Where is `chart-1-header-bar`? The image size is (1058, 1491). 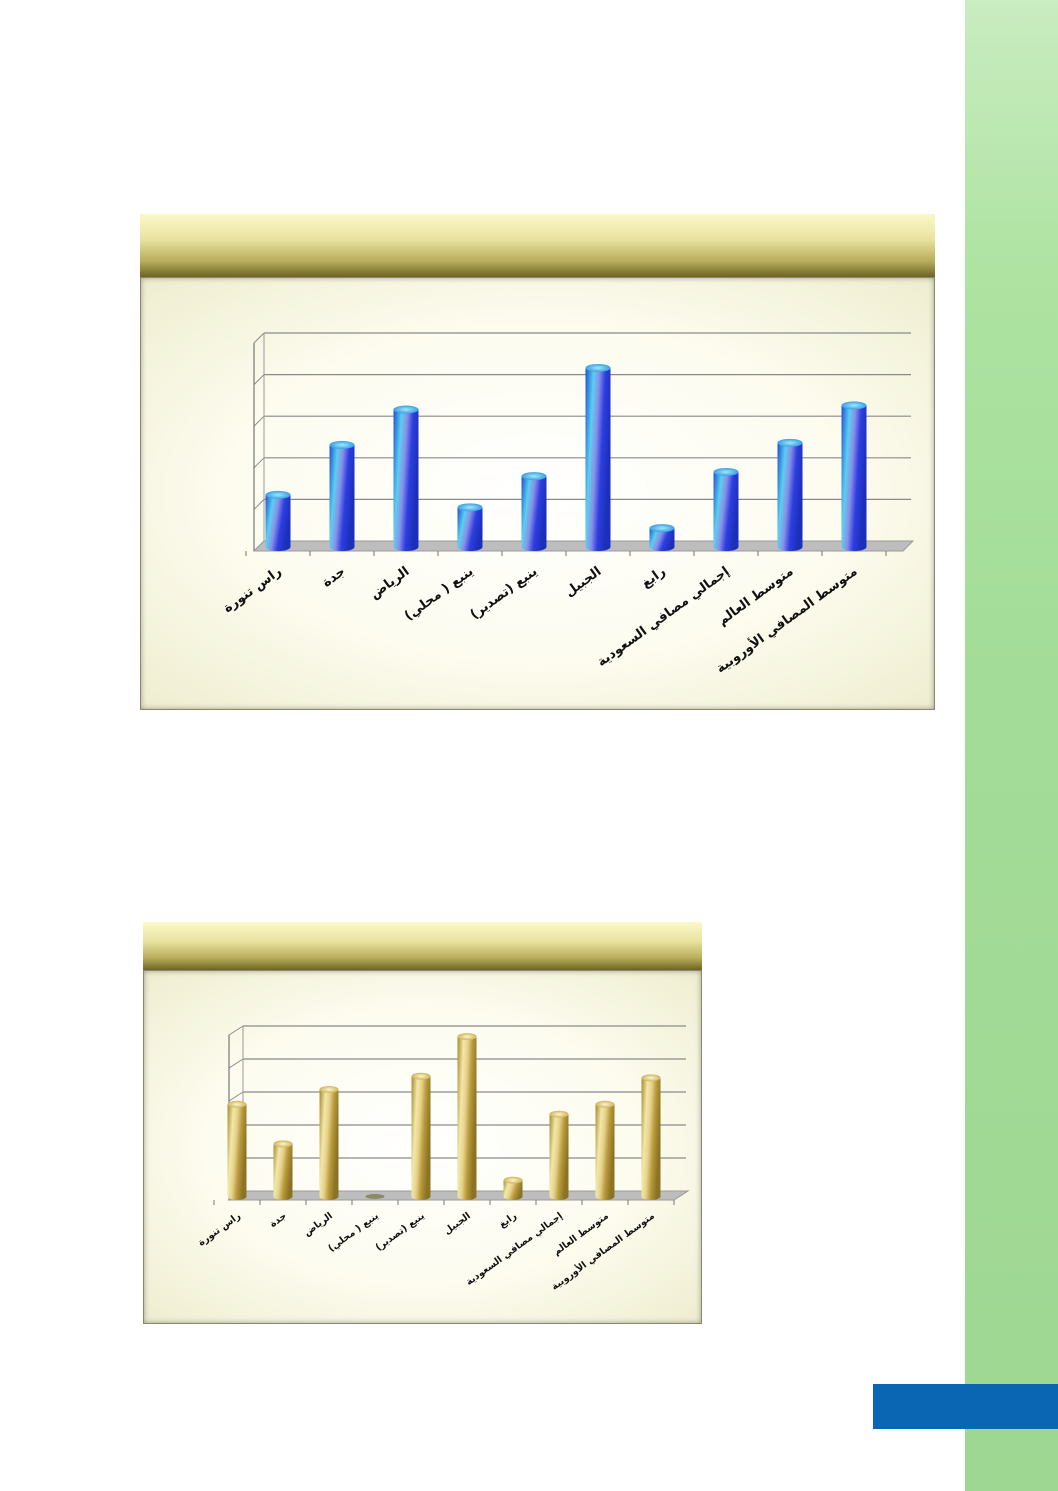
chart-1-header-bar is located at coordinates (537, 245).